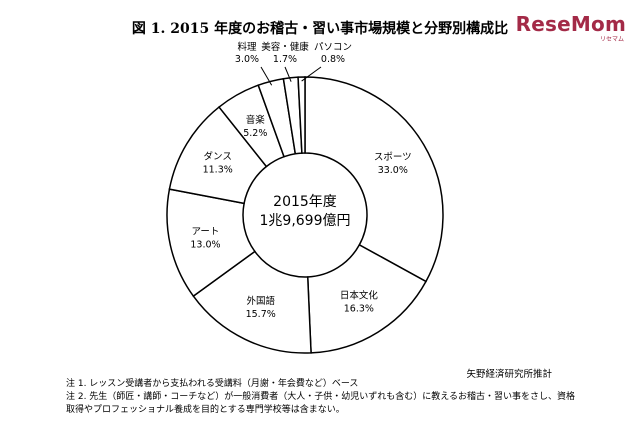 This screenshot has height=427, width=640. Describe the element at coordinates (393, 170) in the screenshot. I see `slice-value-label: 33.0%` at that location.